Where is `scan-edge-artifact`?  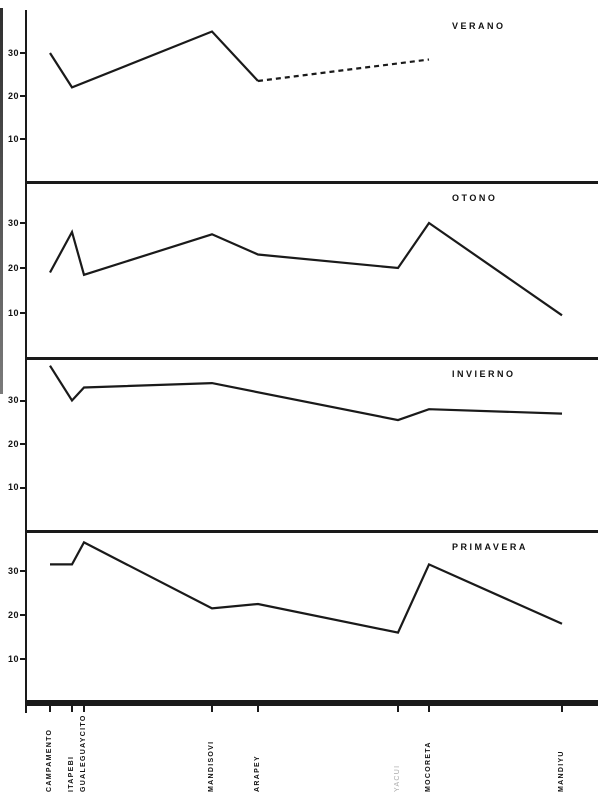
scan-edge-artifact is located at coordinates (1, 201).